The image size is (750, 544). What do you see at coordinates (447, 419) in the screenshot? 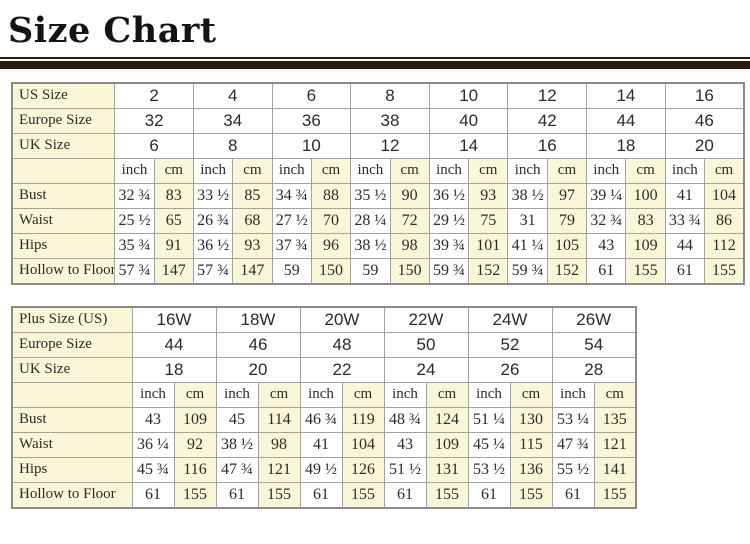
I see `measurement-cm-cell: 124` at bounding box center [447, 419].